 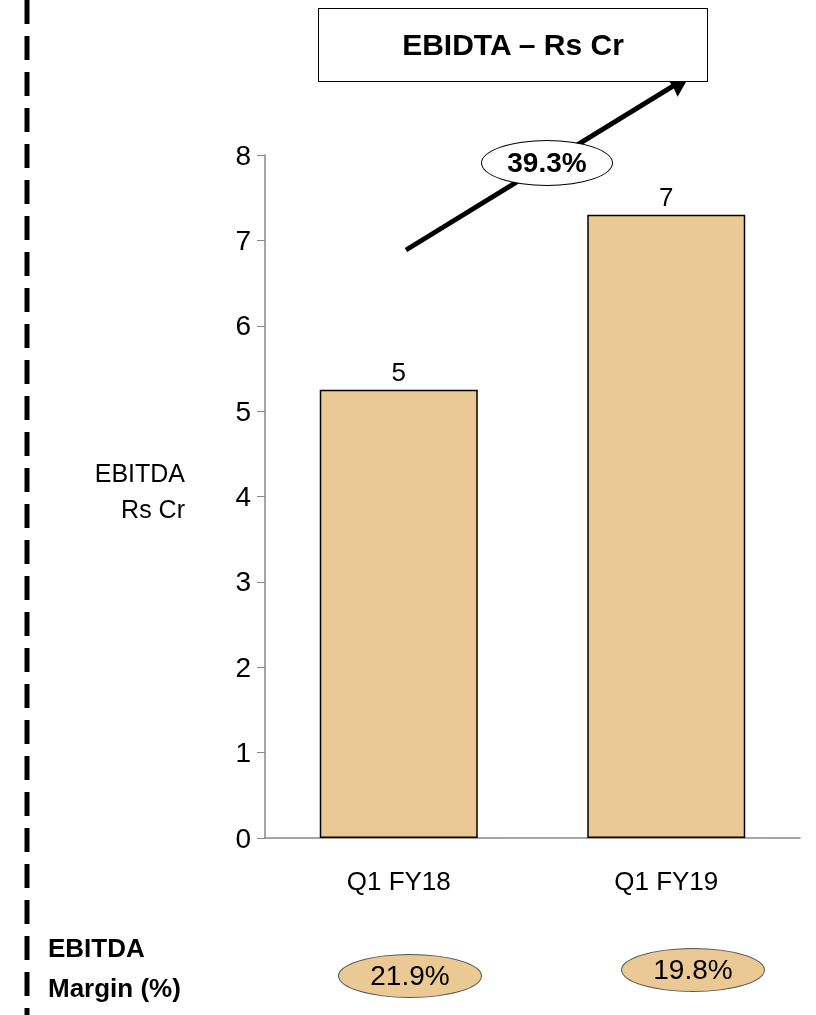 What do you see at coordinates (243, 411) in the screenshot?
I see `y-tick-label: 5` at bounding box center [243, 411].